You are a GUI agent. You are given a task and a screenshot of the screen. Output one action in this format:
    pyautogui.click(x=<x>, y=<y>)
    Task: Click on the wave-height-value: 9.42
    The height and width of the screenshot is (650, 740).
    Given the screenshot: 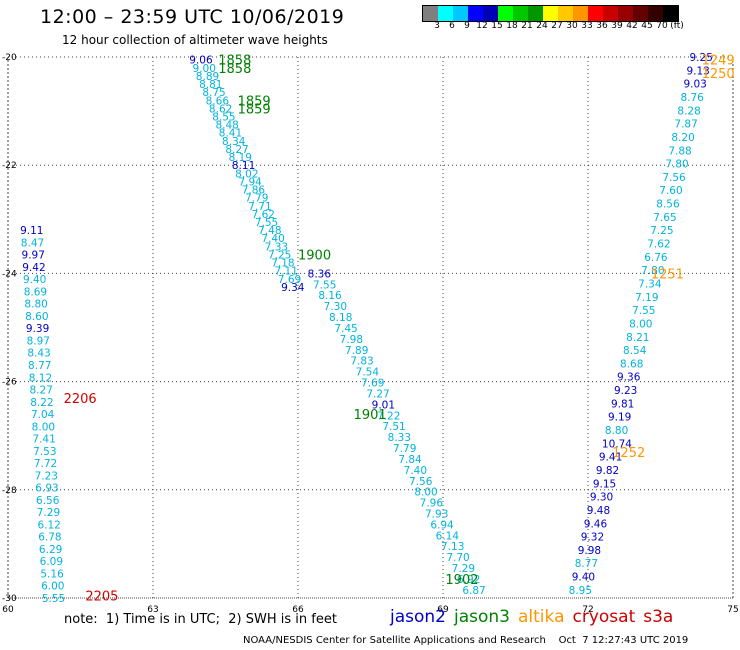 What is the action you would take?
    pyautogui.click(x=33, y=268)
    